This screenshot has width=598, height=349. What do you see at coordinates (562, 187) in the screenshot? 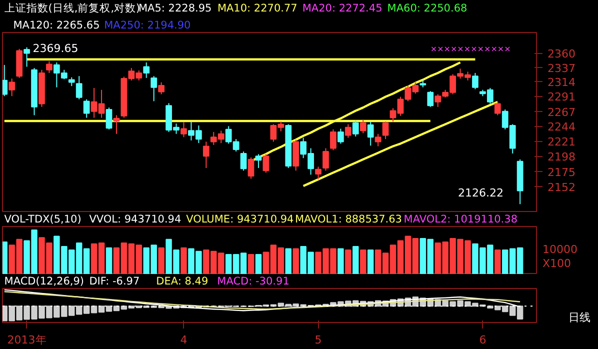
I see `y-tick-label: 2152` at bounding box center [562, 187].